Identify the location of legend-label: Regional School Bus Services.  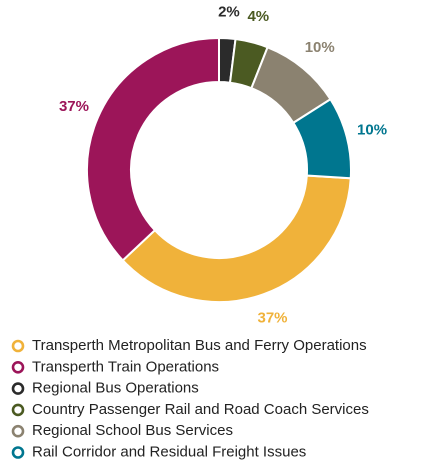
(132, 430).